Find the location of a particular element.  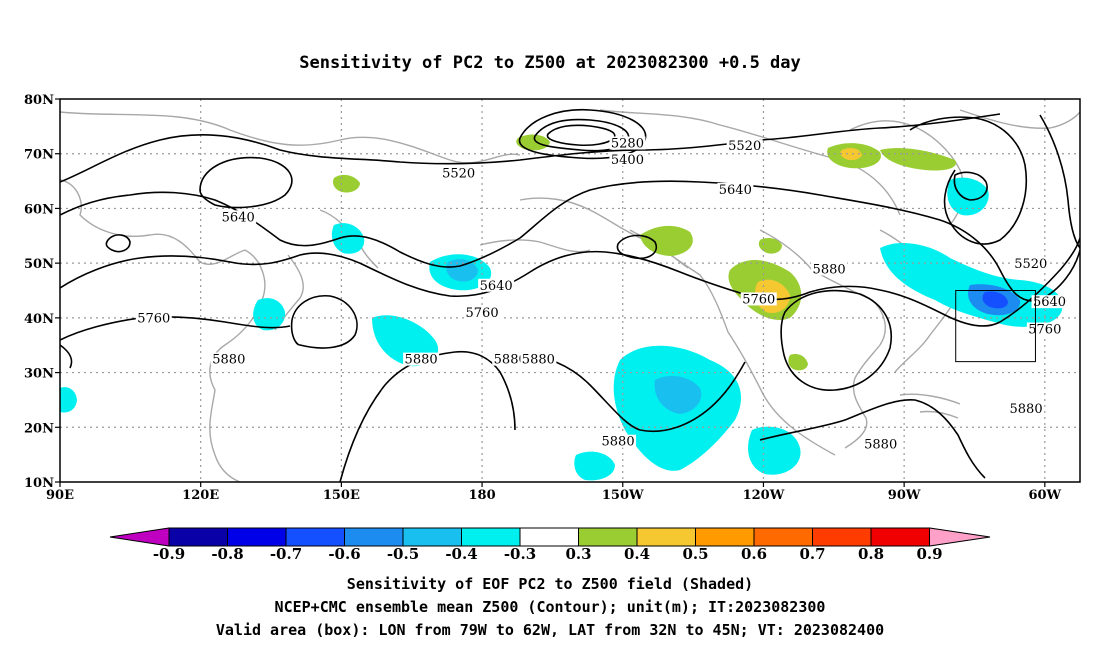

colorbar-tick-label: -0.3 is located at coordinates (520, 554).